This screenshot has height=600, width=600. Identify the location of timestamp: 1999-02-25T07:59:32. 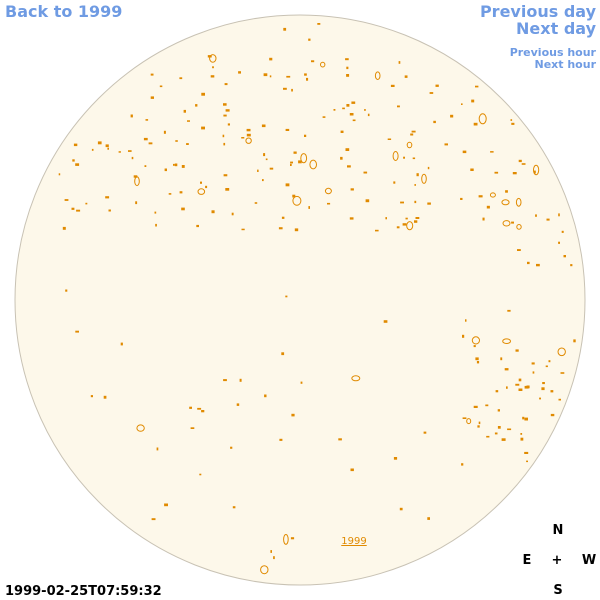
(83, 591).